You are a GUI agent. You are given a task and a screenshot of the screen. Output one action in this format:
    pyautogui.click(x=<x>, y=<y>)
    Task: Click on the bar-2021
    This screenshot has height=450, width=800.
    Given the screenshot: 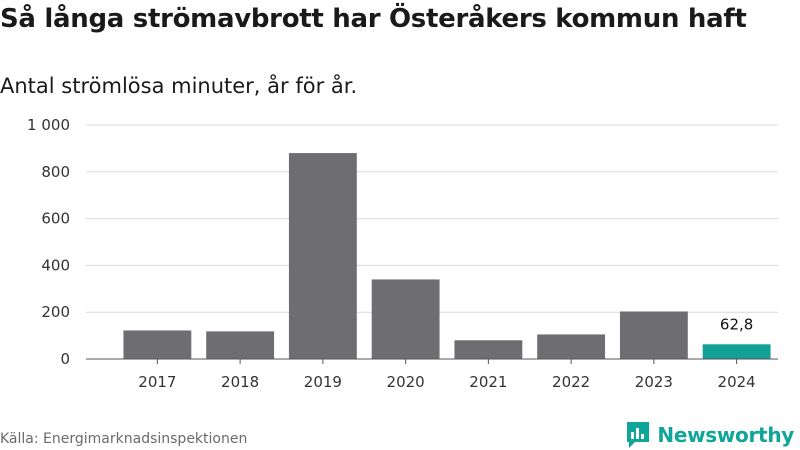 What is the action you would take?
    pyautogui.click(x=488, y=349)
    